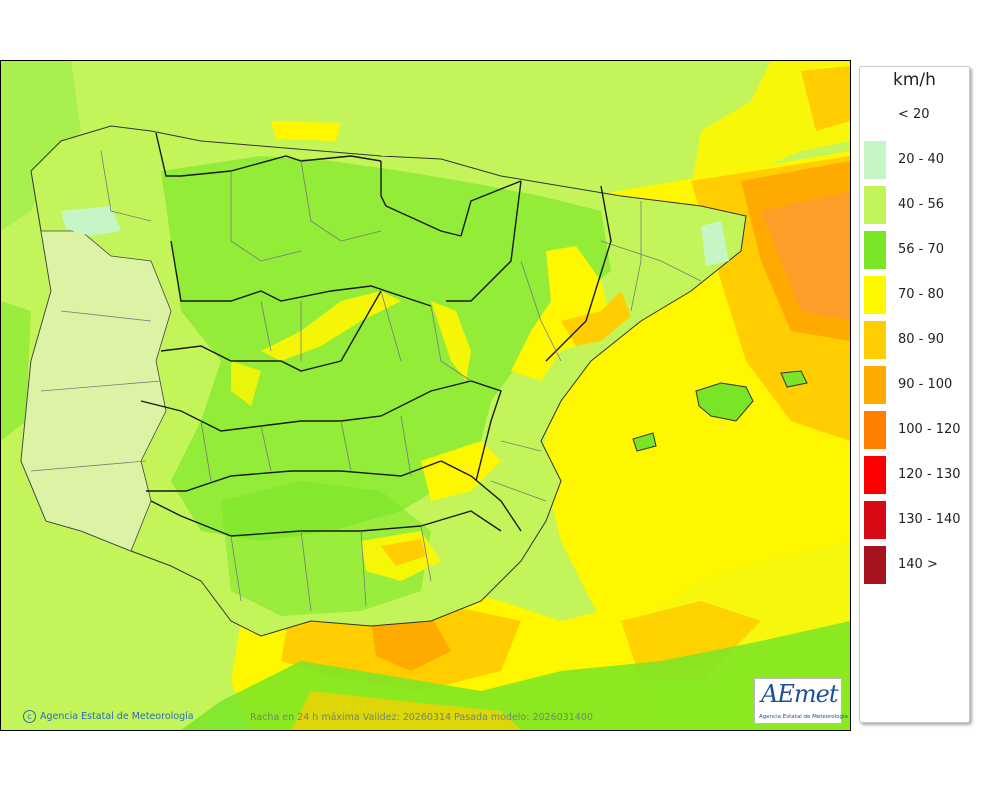  I want to click on legend-label: 40 - 56, so click(921, 204).